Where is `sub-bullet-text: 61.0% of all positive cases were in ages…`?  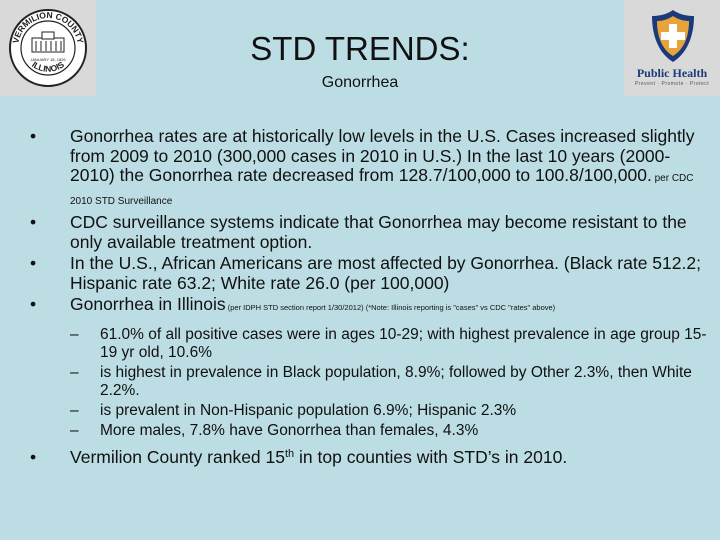 sub-bullet-text: 61.0% of all positive cases were in ages… is located at coordinates (403, 343).